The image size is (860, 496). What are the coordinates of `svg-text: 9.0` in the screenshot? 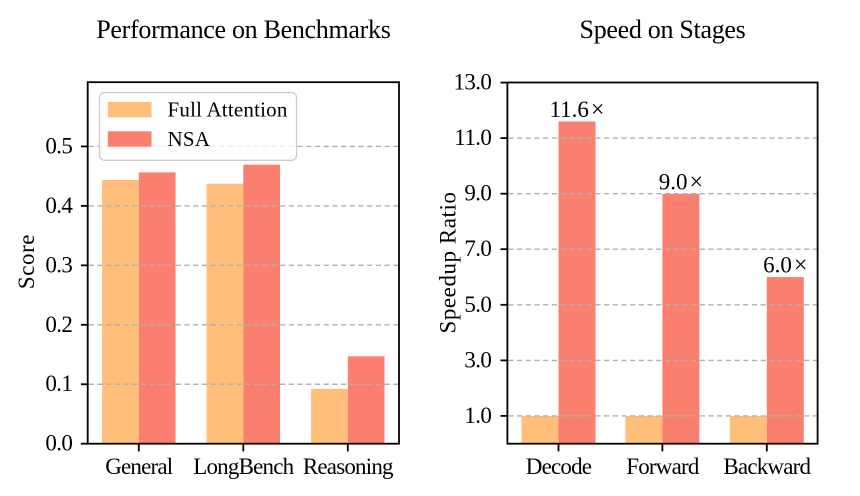 It's located at (477, 193).